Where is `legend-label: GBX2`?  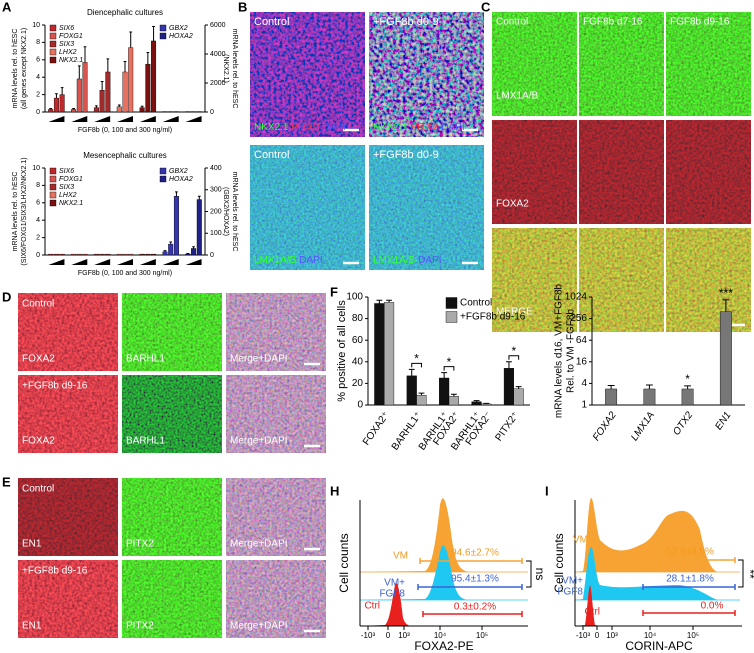 legend-label: GBX2 is located at coordinates (178, 171).